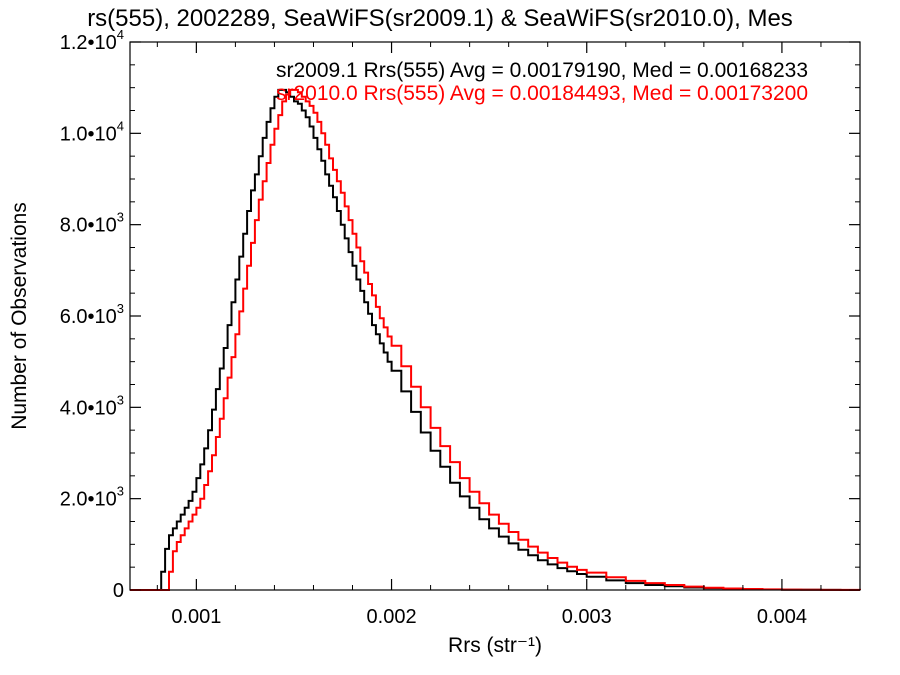 This screenshot has height=675, width=900. I want to click on x-axis-label: Rrs (str⁻¹), so click(495, 645).